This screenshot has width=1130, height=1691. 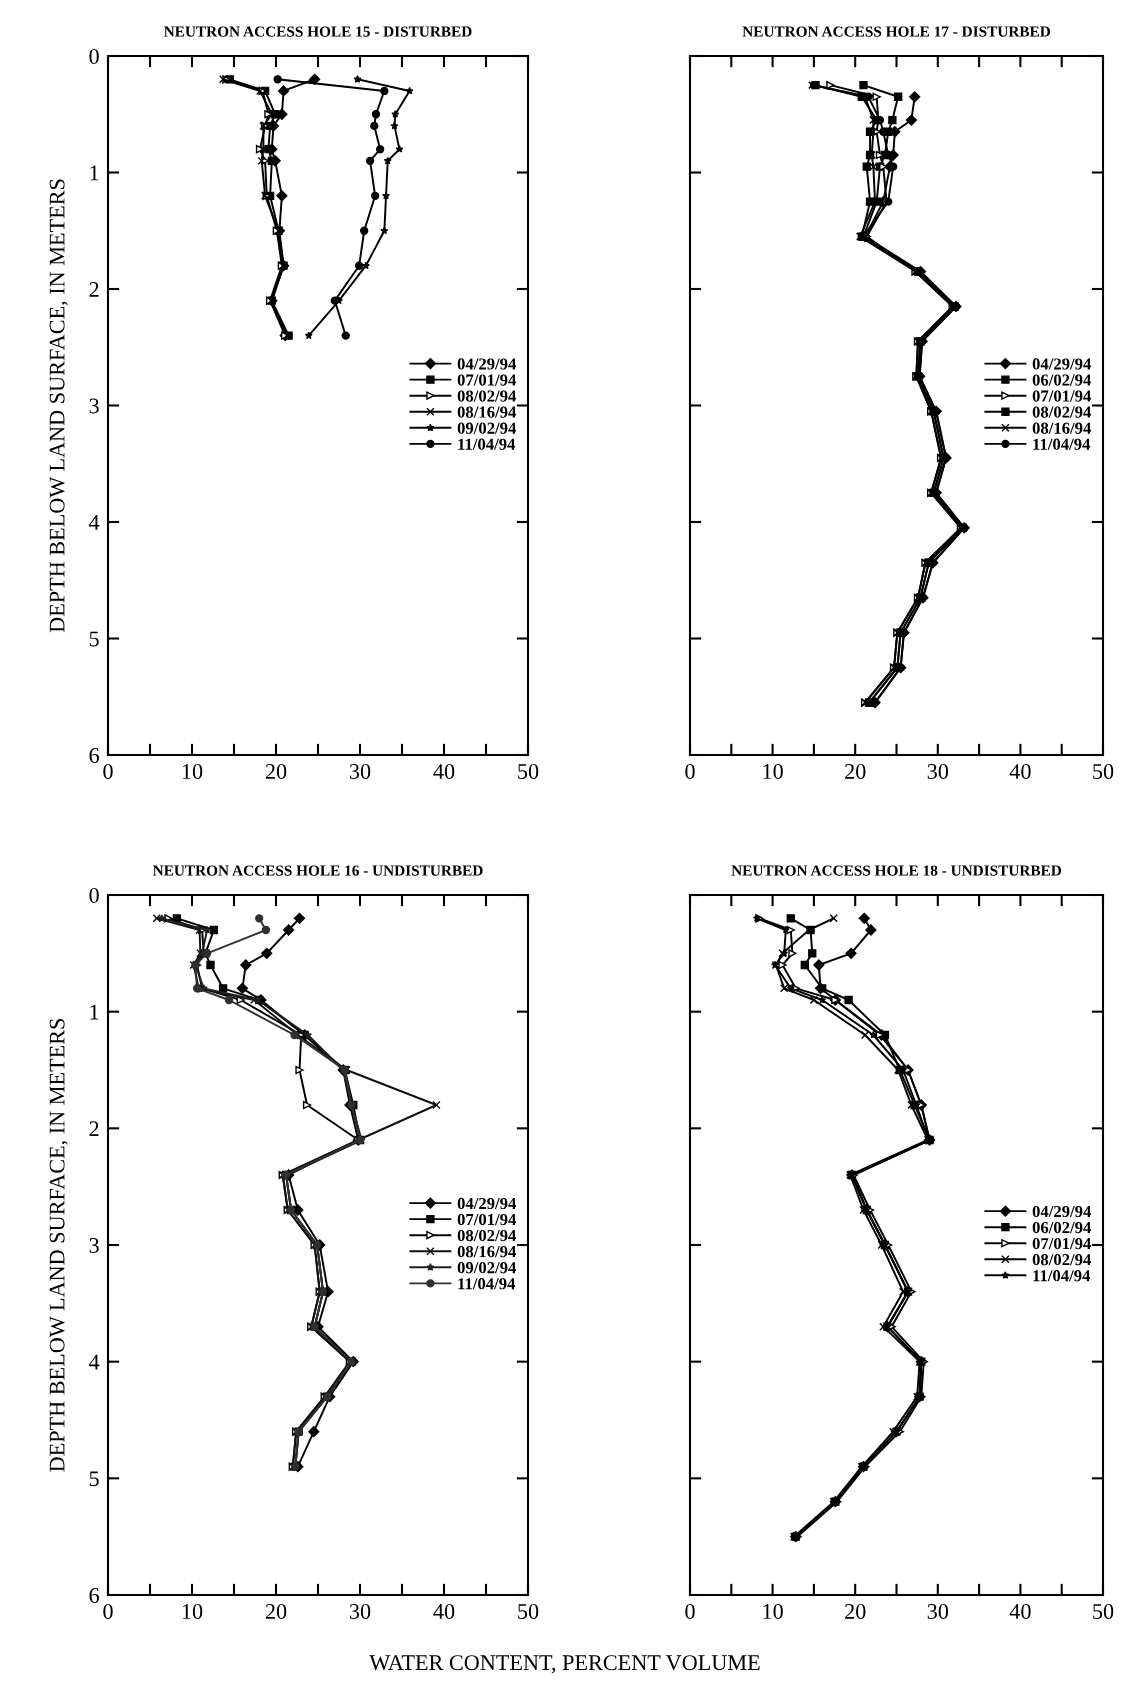 What do you see at coordinates (317, 31) in the screenshot?
I see `chart-title: NEUTRON ACCESS HOLE 15 - DISTURBED` at bounding box center [317, 31].